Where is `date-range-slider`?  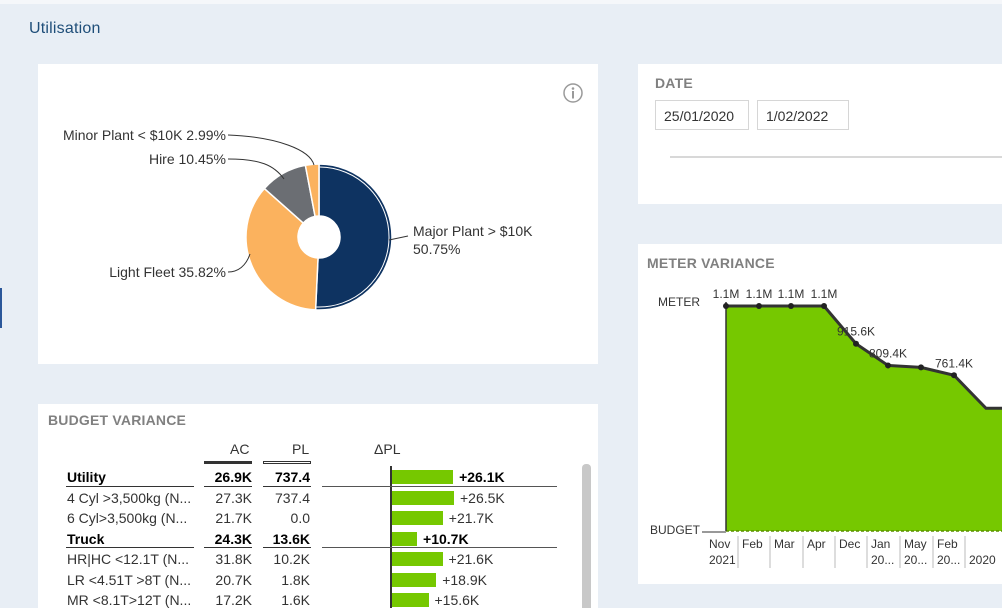
date-range-slider is located at coordinates (836, 157).